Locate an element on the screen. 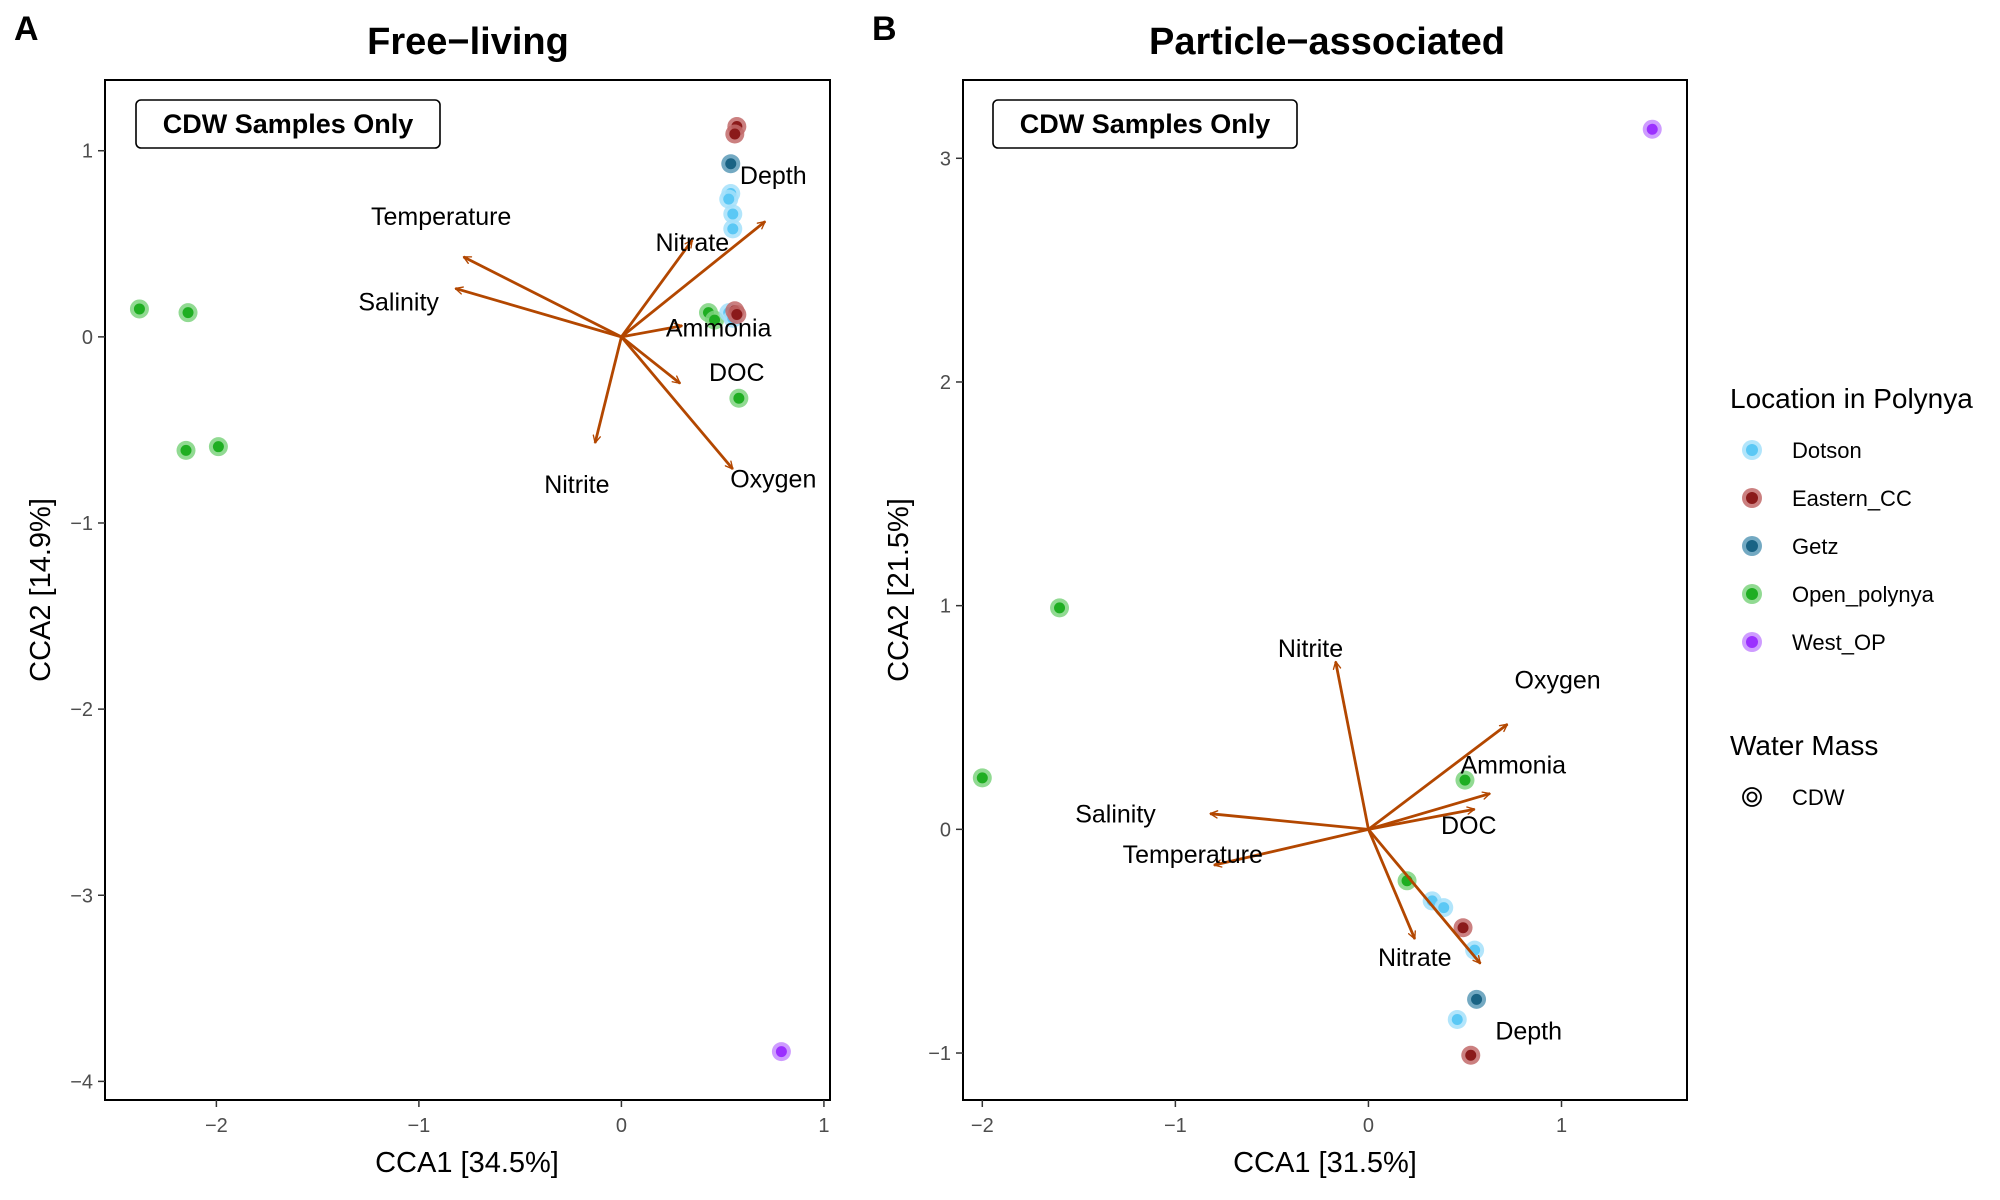  panel-letter-b: B is located at coordinates (884, 29).